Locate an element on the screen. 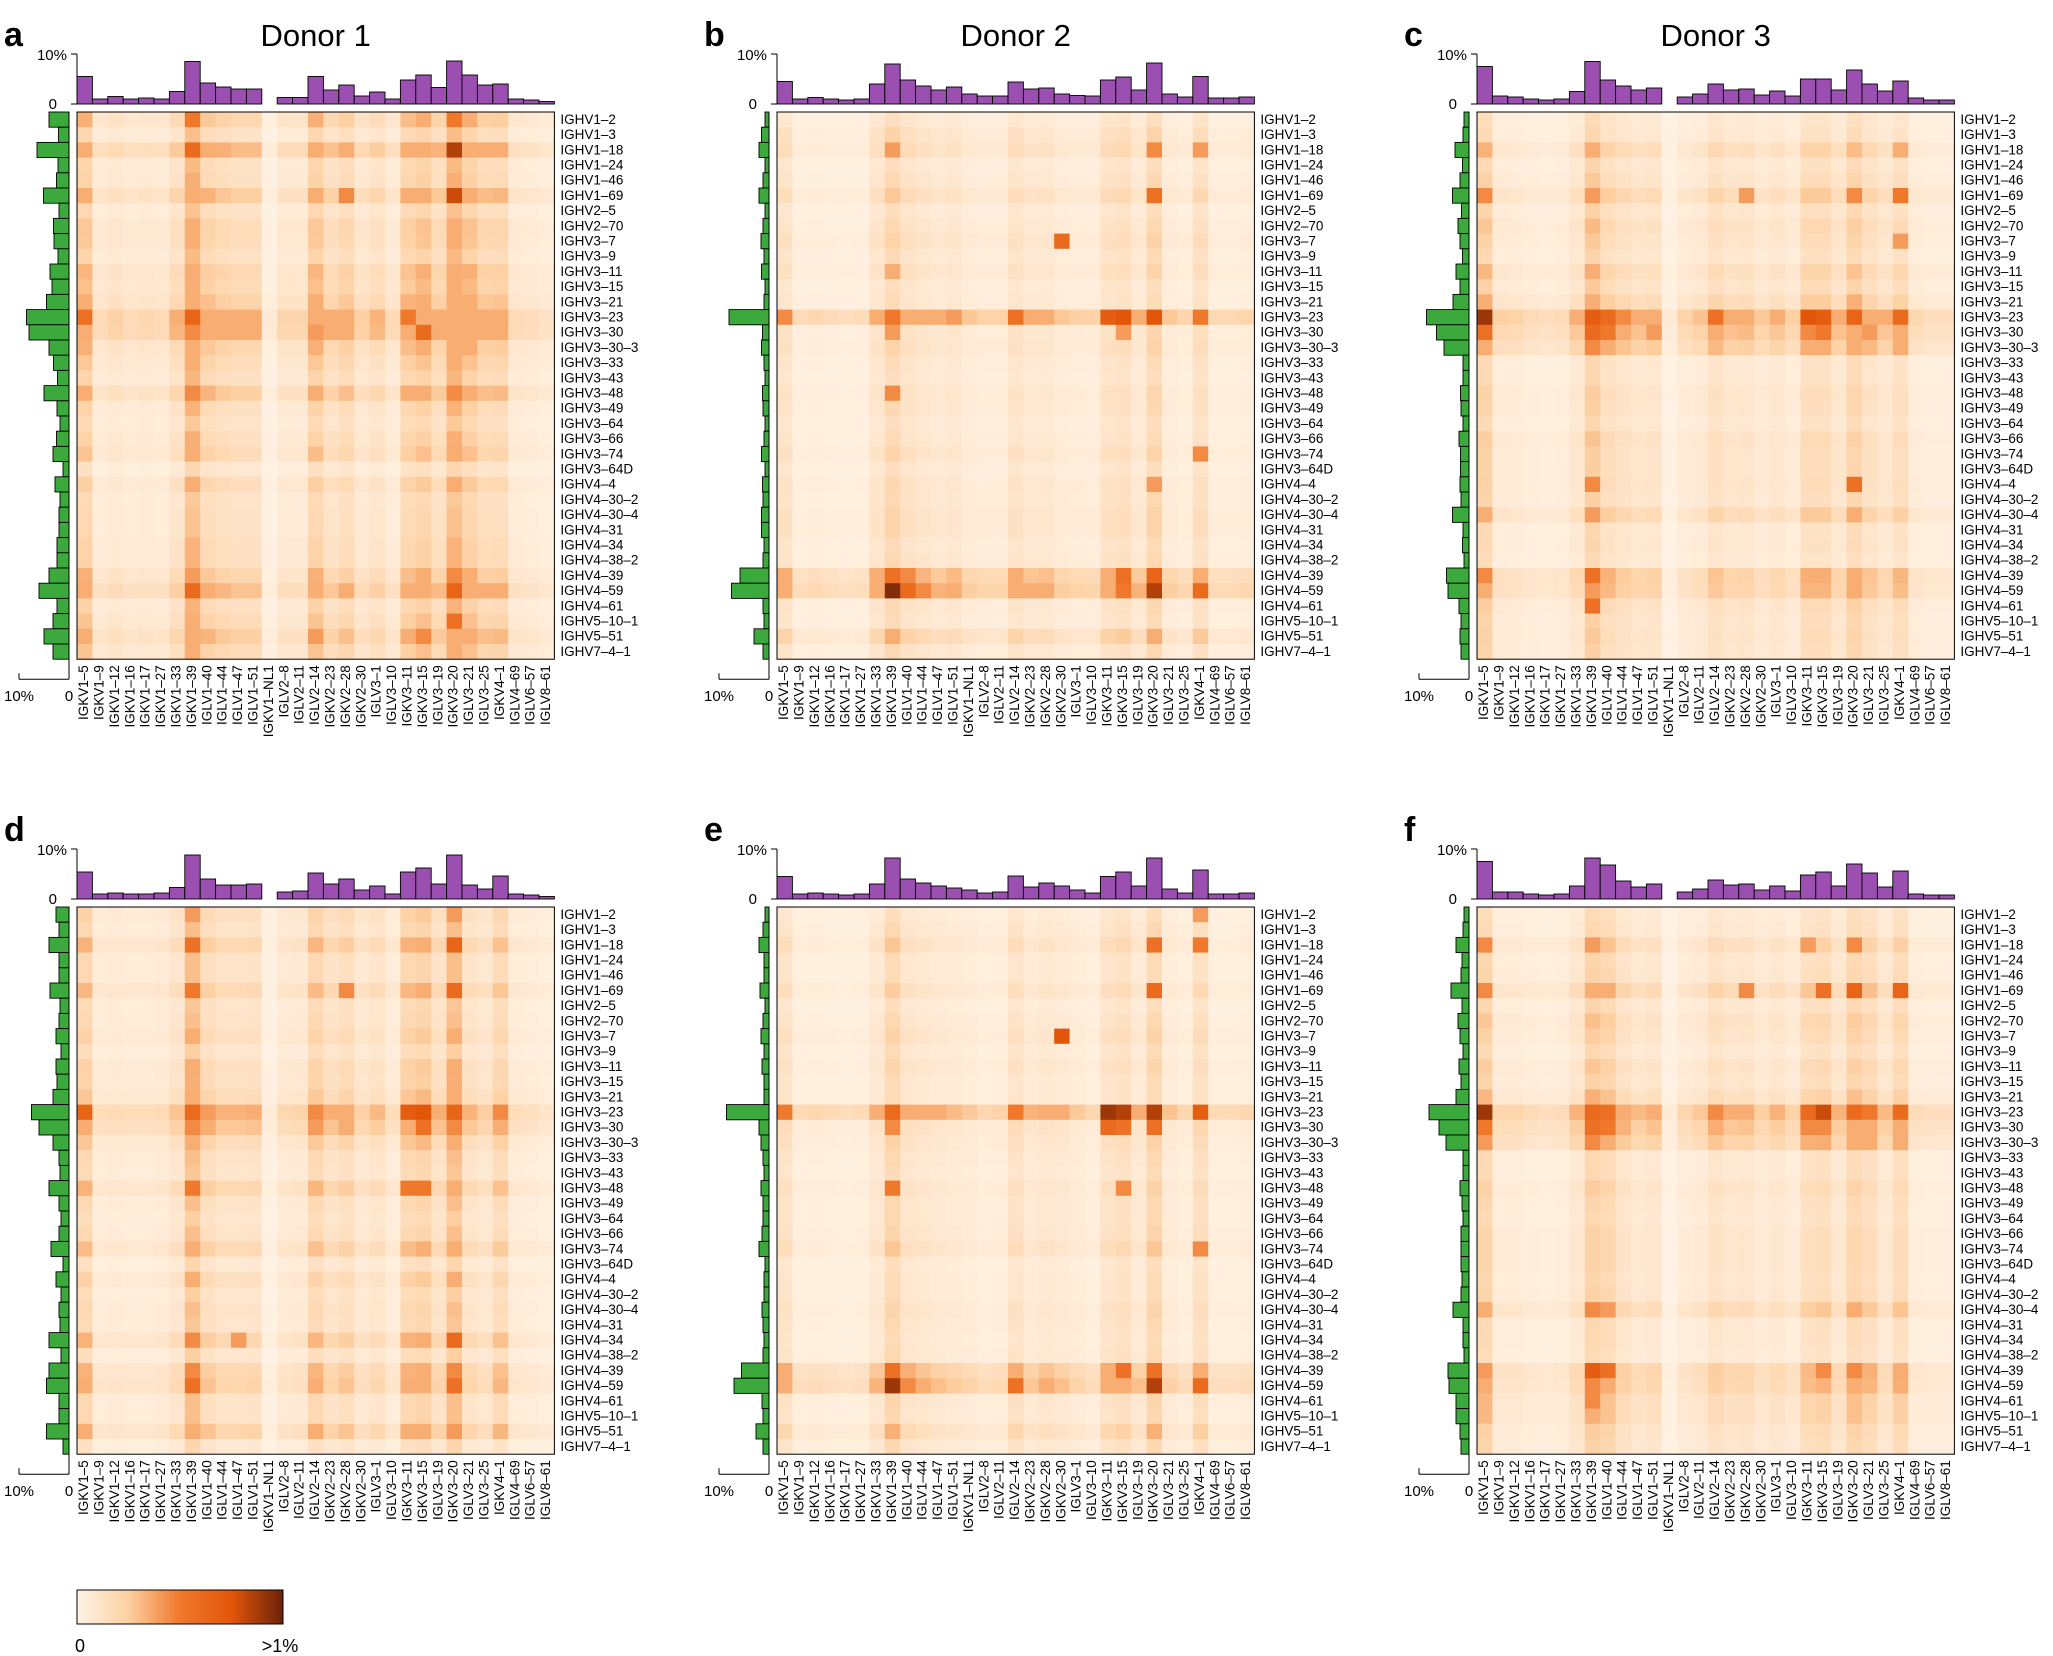 The height and width of the screenshot is (1656, 2053). row-label: IGHV4–39 is located at coordinates (1991, 575).